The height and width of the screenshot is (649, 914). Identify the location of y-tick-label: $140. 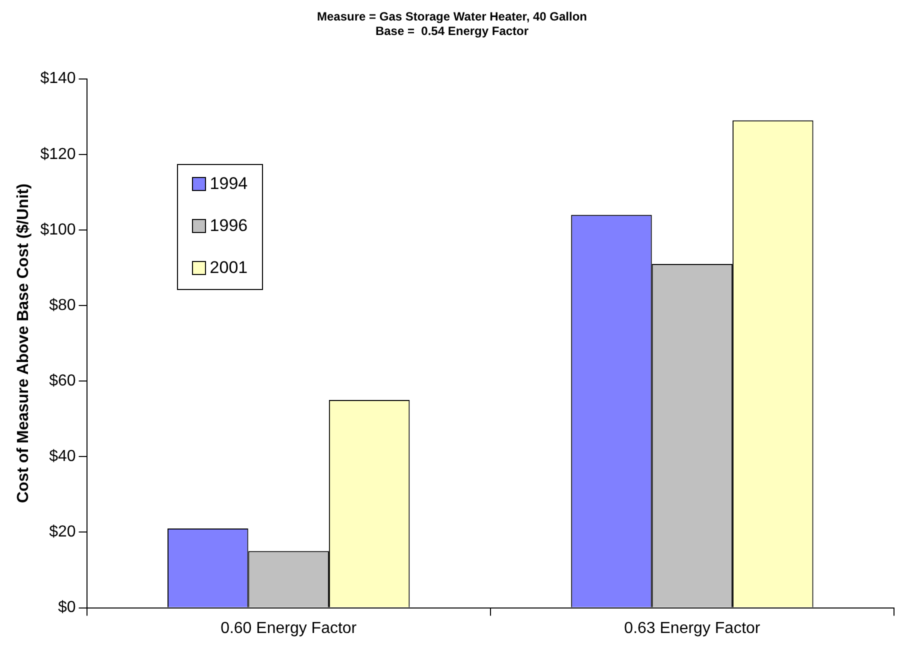
(58, 79).